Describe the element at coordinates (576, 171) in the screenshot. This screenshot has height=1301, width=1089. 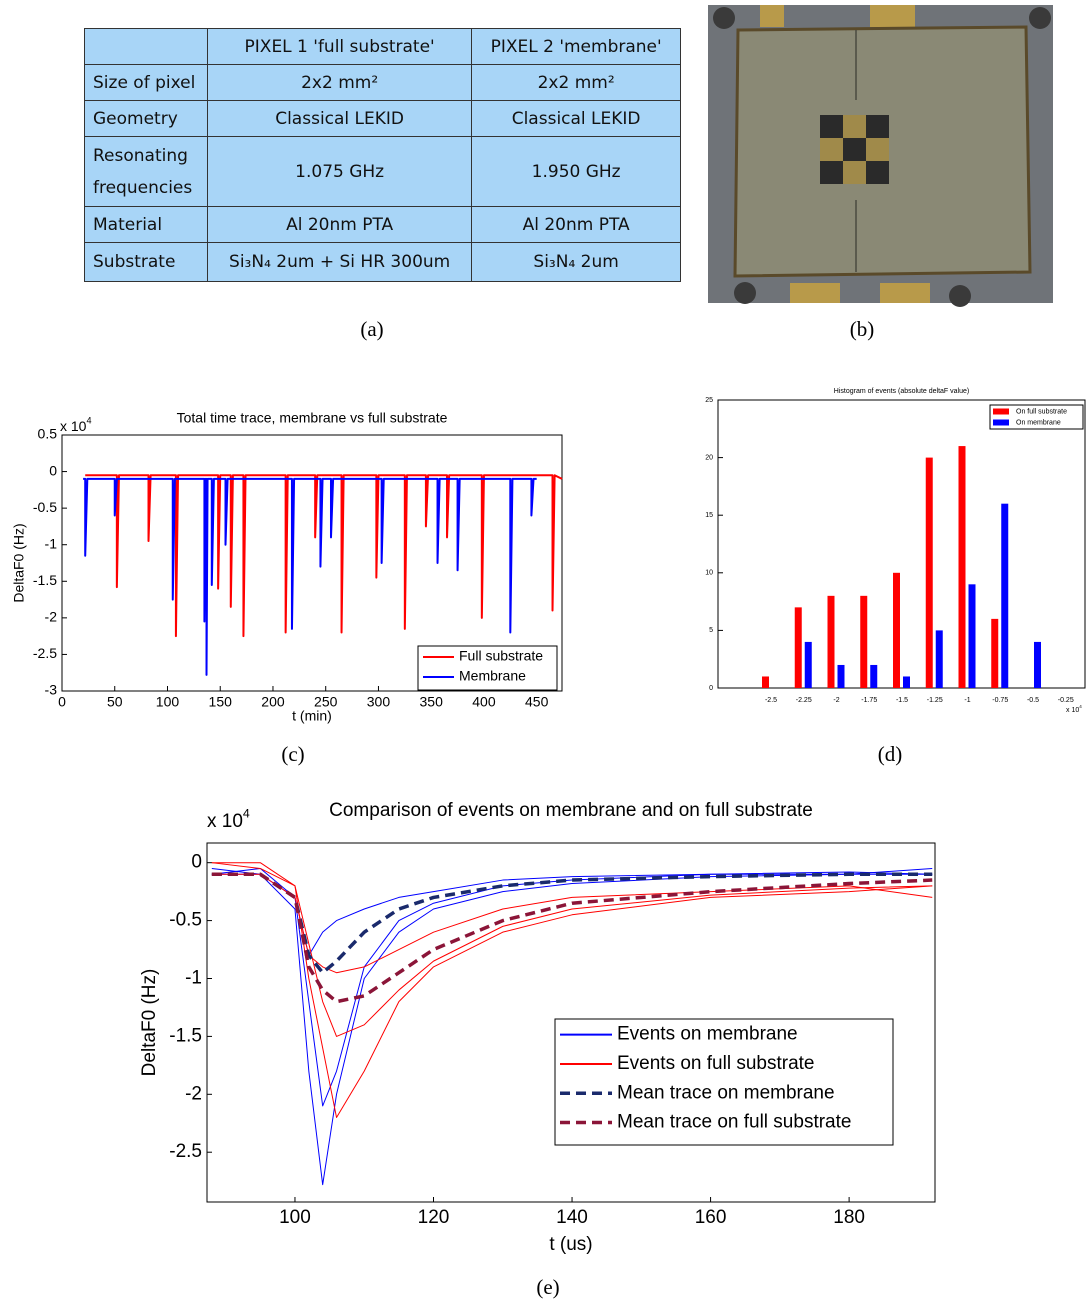
I see `cell: 1.950 GHz` at that location.